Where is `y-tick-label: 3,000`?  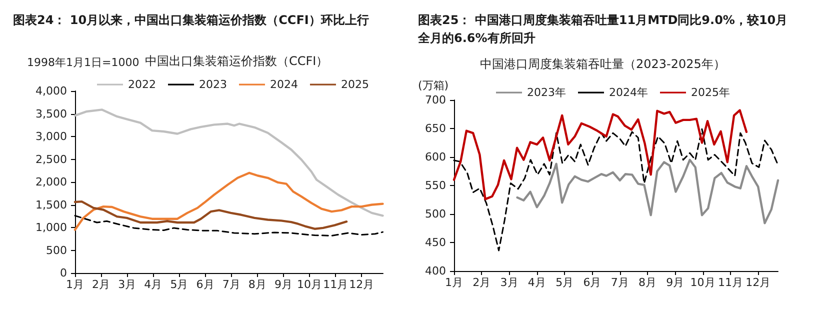 y-tick-label: 3,000 is located at coordinates (51, 136).